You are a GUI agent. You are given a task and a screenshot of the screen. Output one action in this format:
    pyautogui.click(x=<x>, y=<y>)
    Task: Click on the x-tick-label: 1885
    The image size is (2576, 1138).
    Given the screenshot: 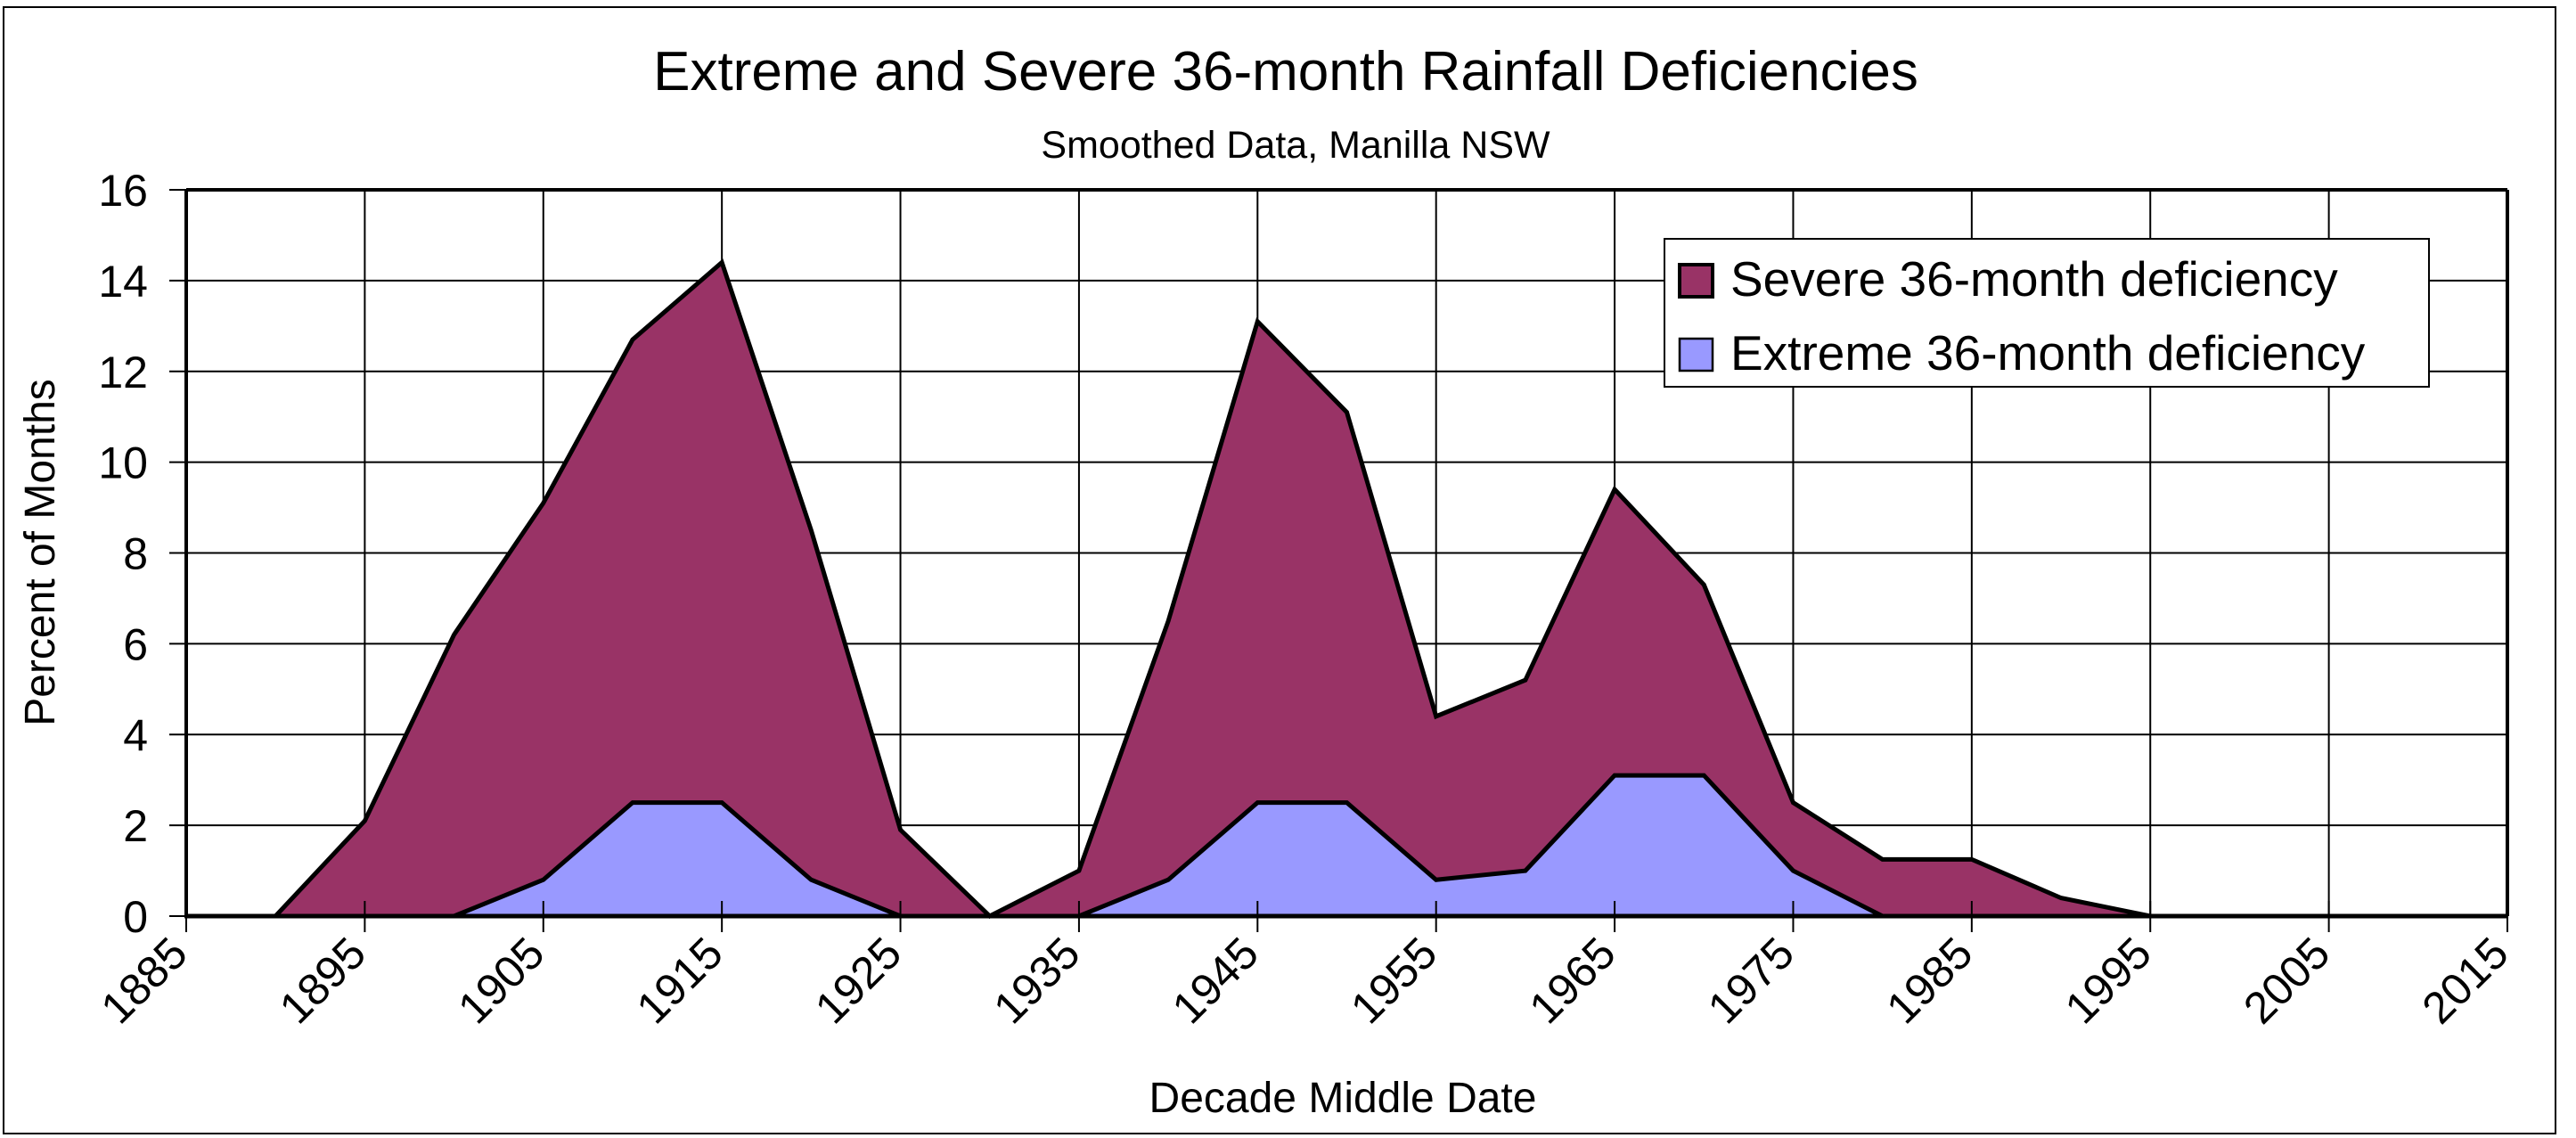 What is the action you would take?
    pyautogui.click(x=144, y=980)
    